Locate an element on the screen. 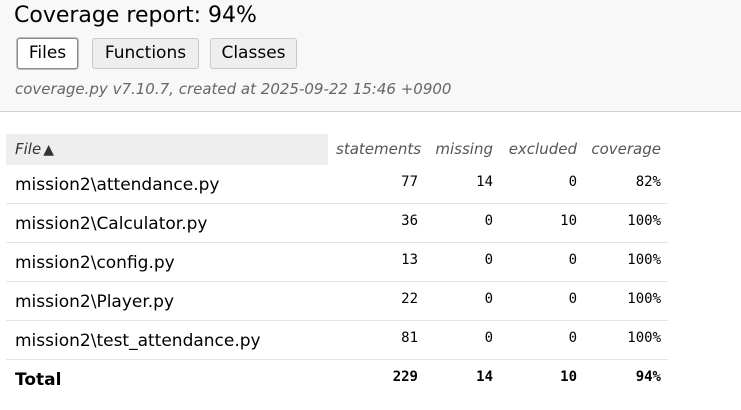  statements-value: 22 is located at coordinates (409, 299).